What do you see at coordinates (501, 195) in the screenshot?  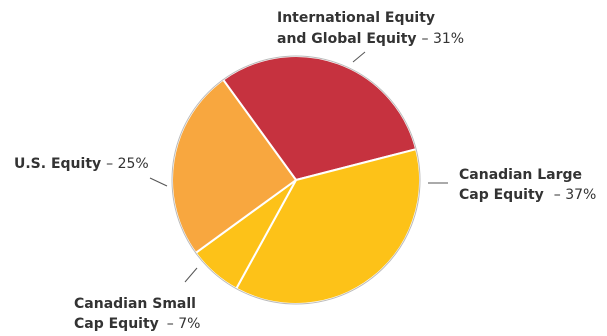 I see `label-canadian-large-line2-name: Cap Equity` at bounding box center [501, 195].